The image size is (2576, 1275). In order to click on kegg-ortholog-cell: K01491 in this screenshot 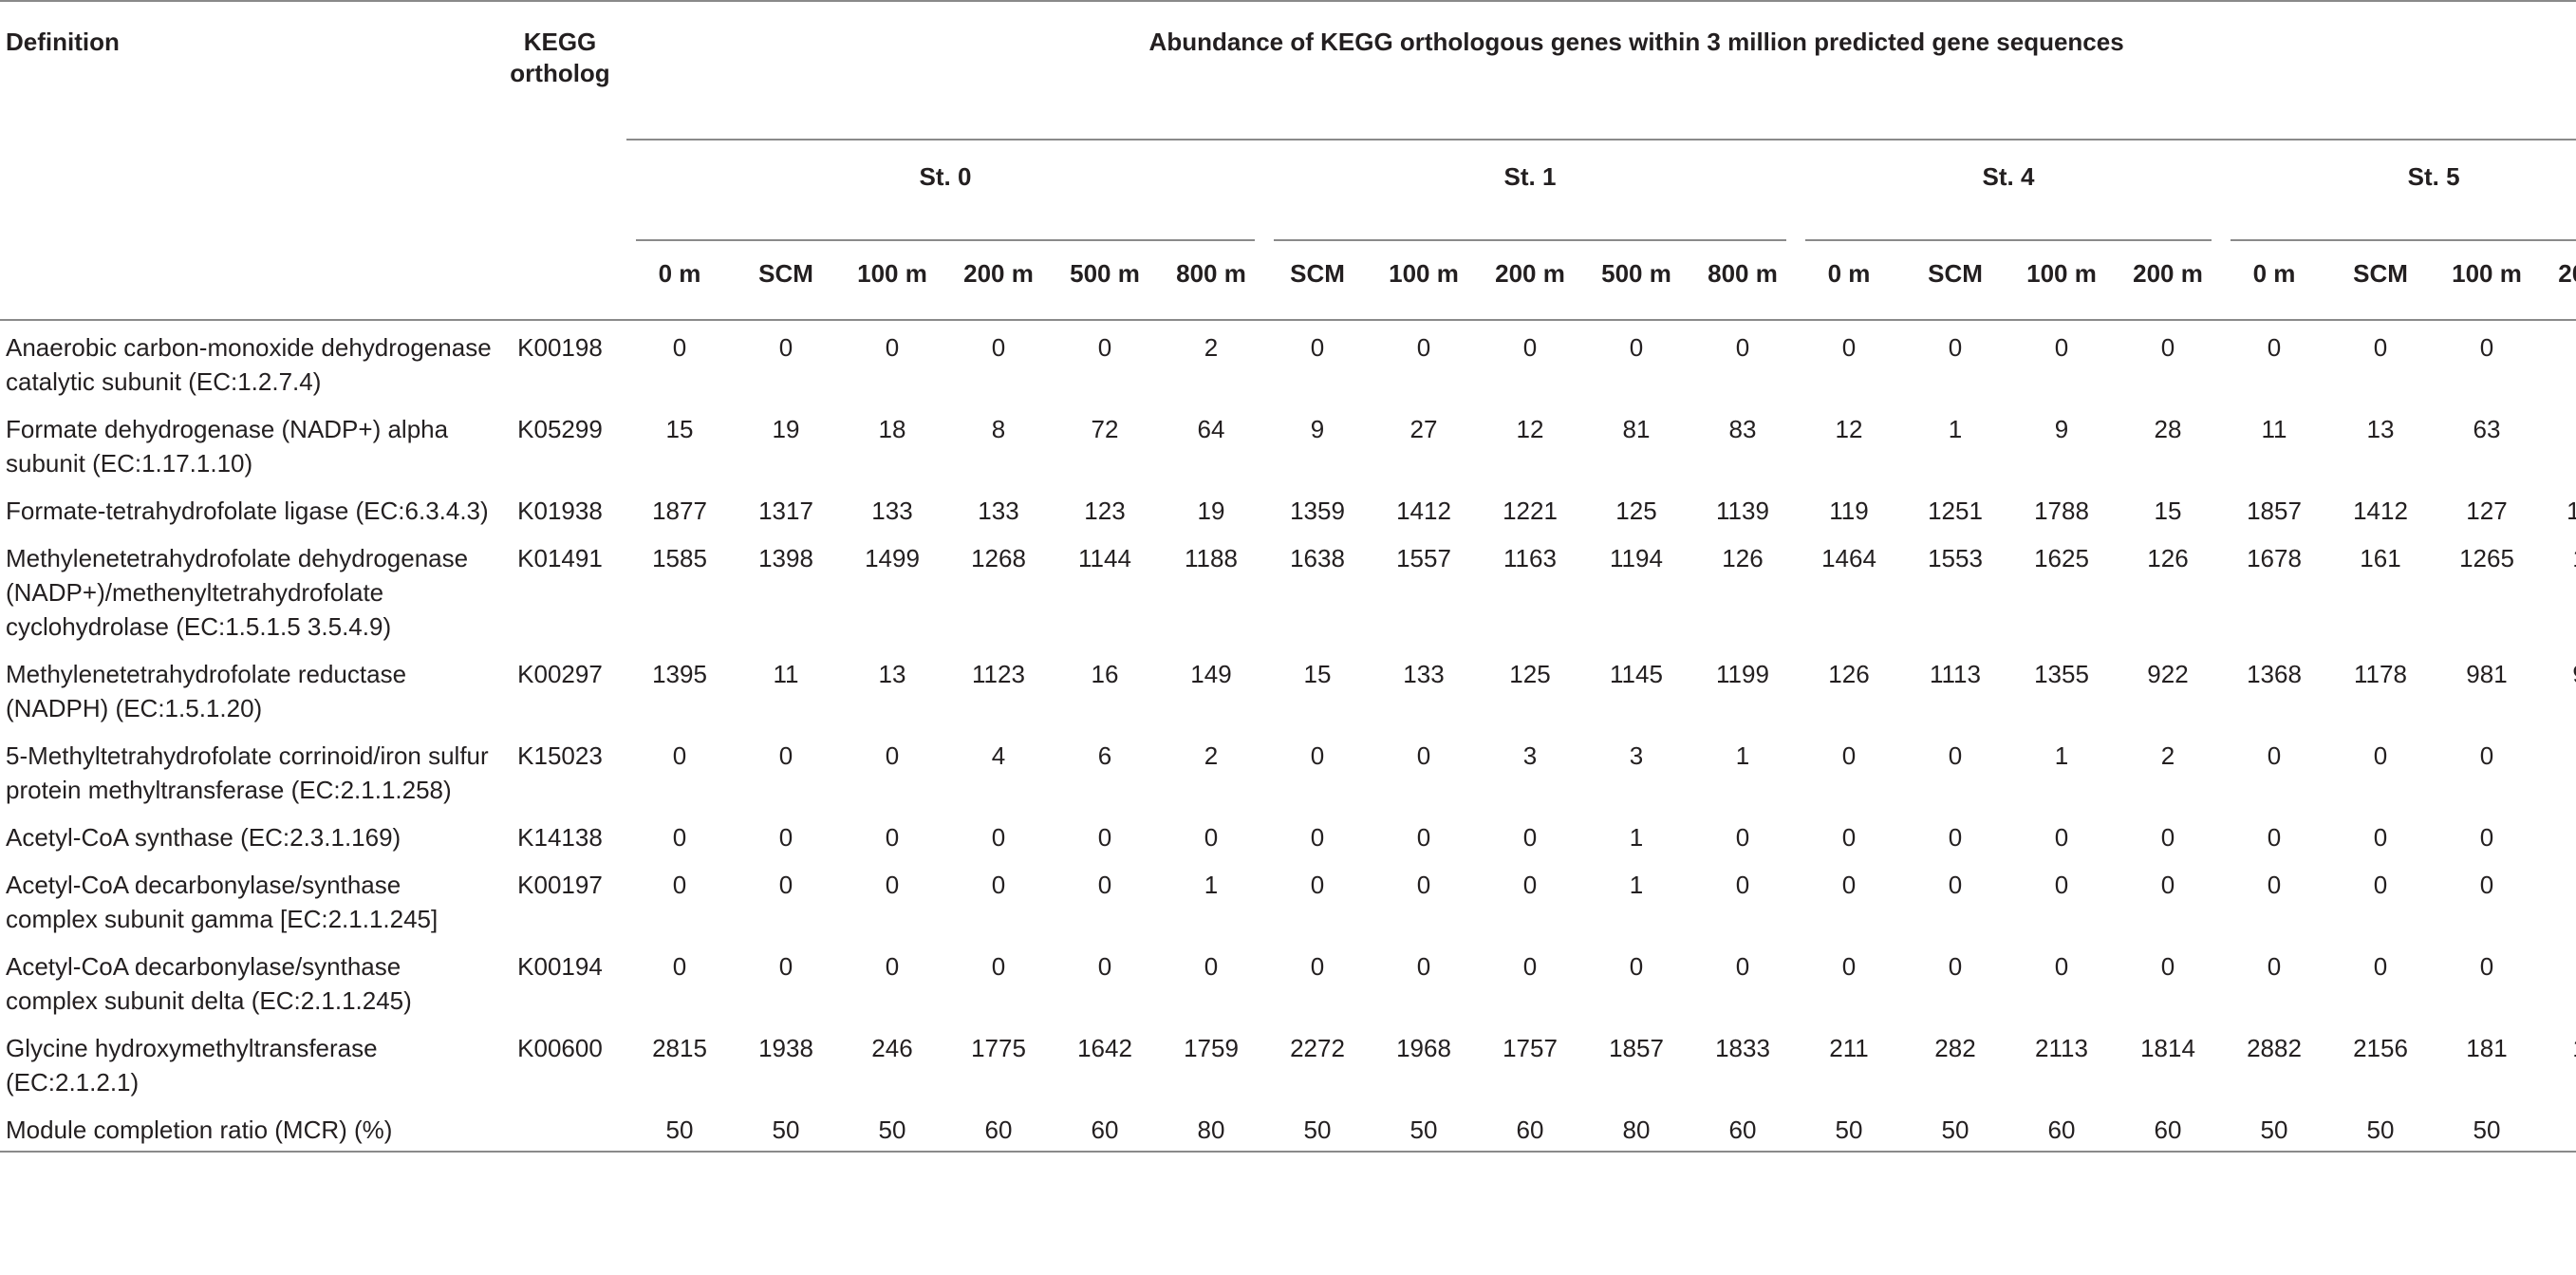, I will do `click(560, 558)`.